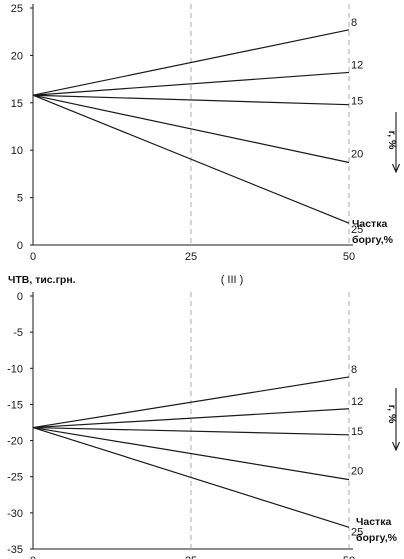  What do you see at coordinates (15, 514) in the screenshot?
I see `bottom-y-tick-label: -30` at bounding box center [15, 514].